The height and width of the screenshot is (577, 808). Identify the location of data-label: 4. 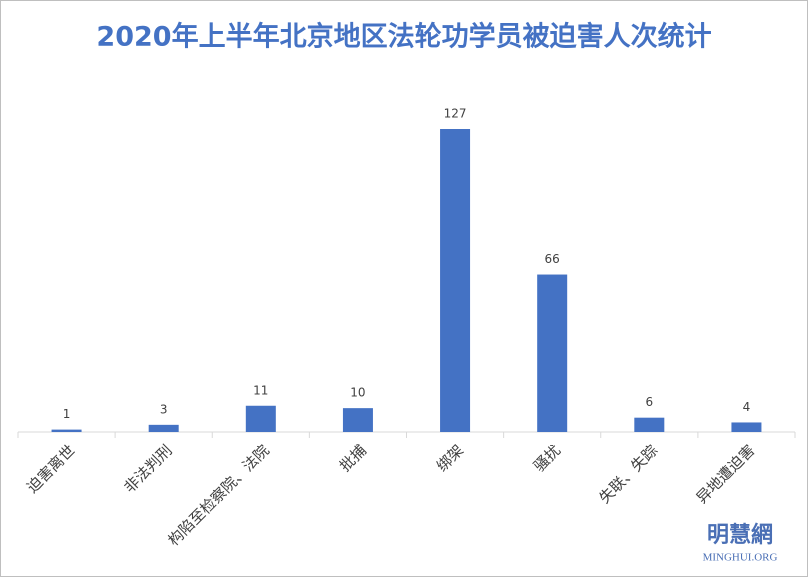
(747, 407).